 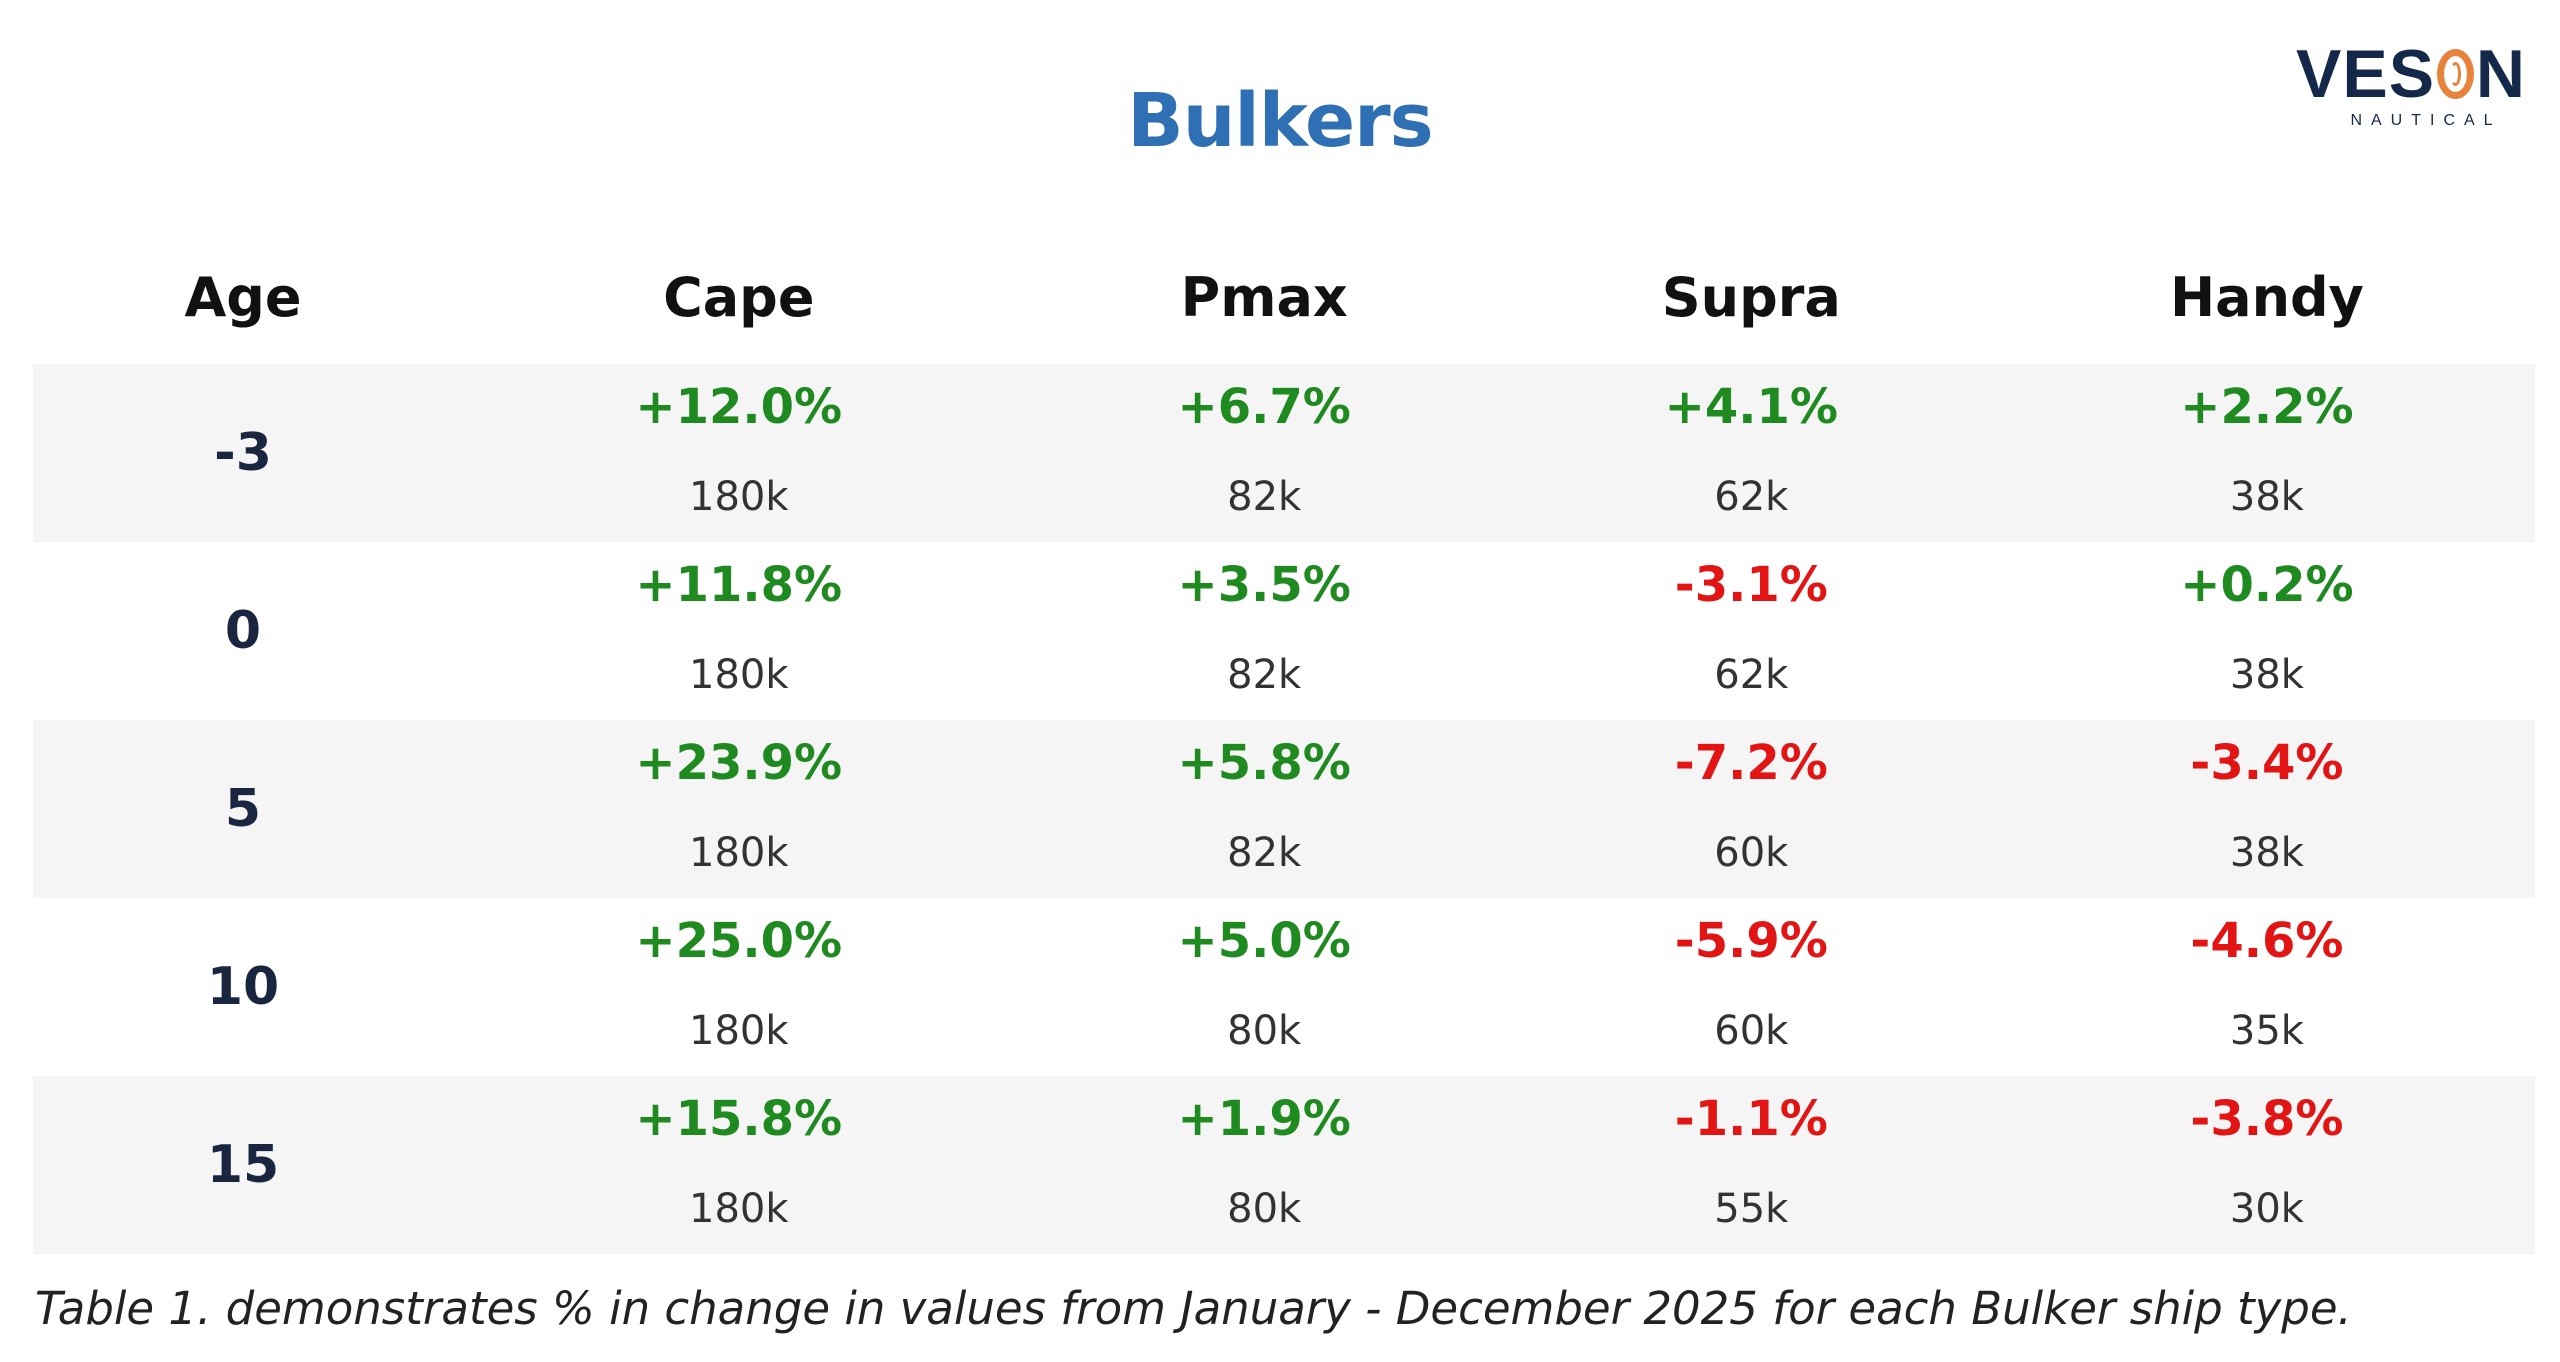 What do you see at coordinates (739, 987) in the screenshot?
I see `value-cell: +25.0% 180k` at bounding box center [739, 987].